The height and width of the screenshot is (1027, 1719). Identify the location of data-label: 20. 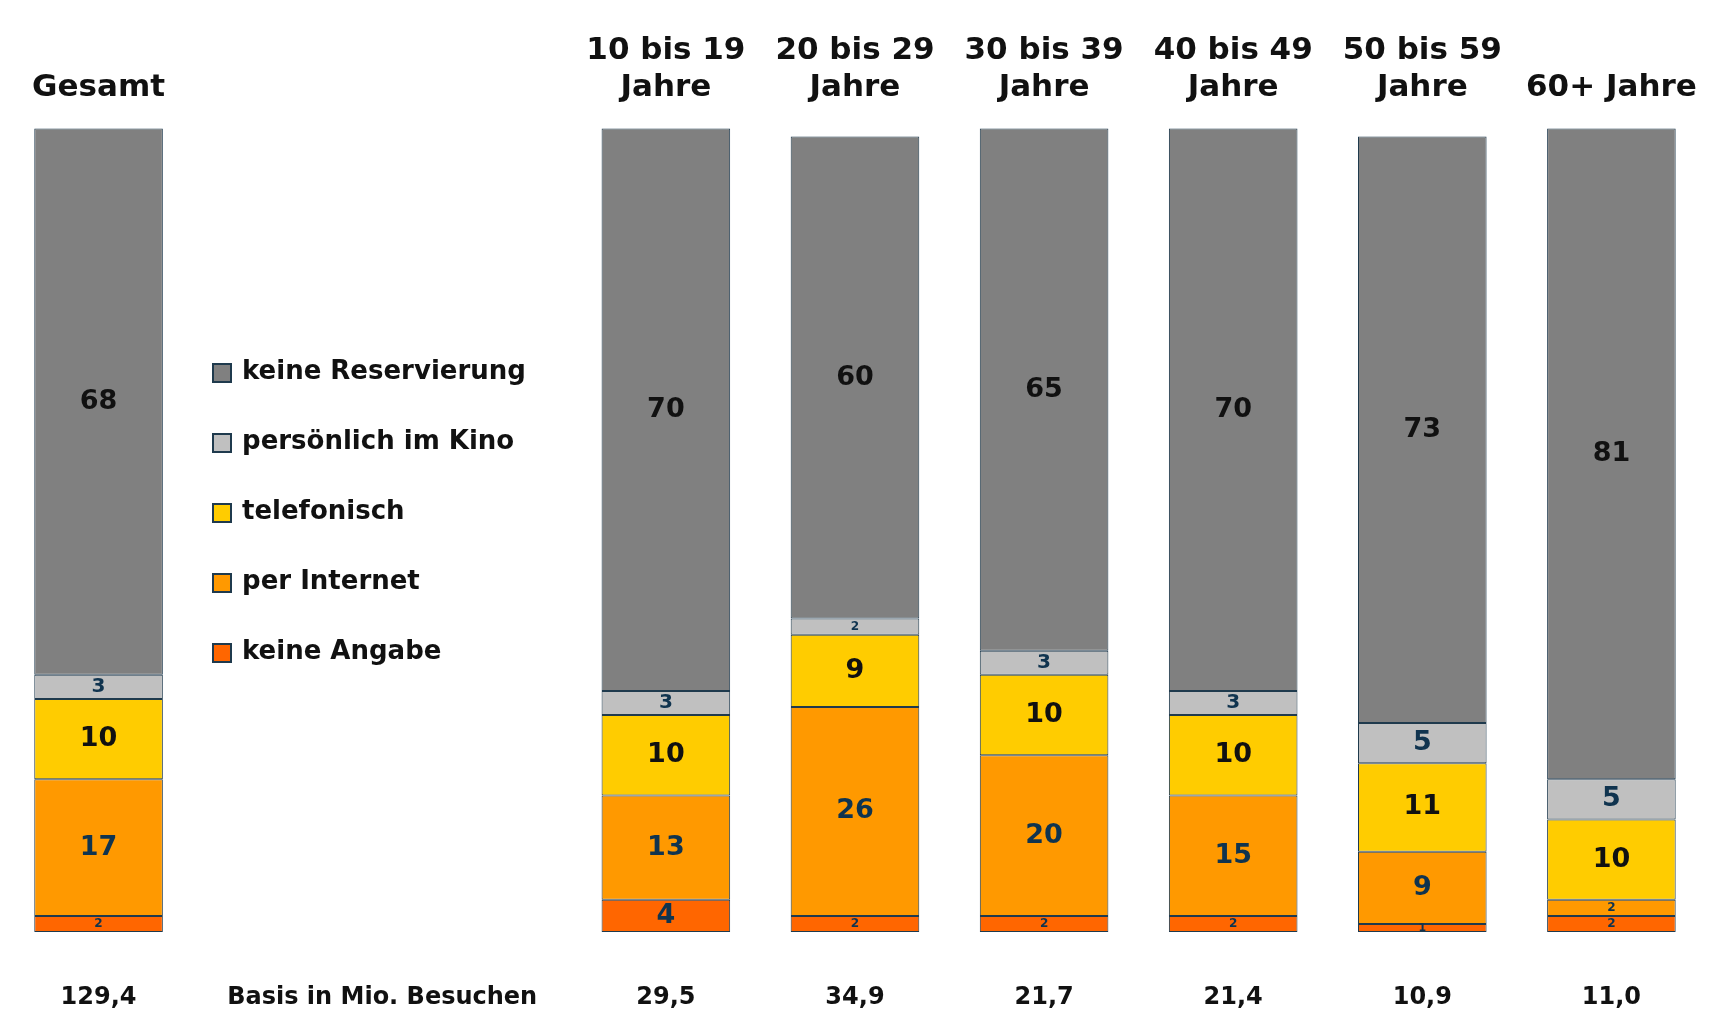
(1044, 833).